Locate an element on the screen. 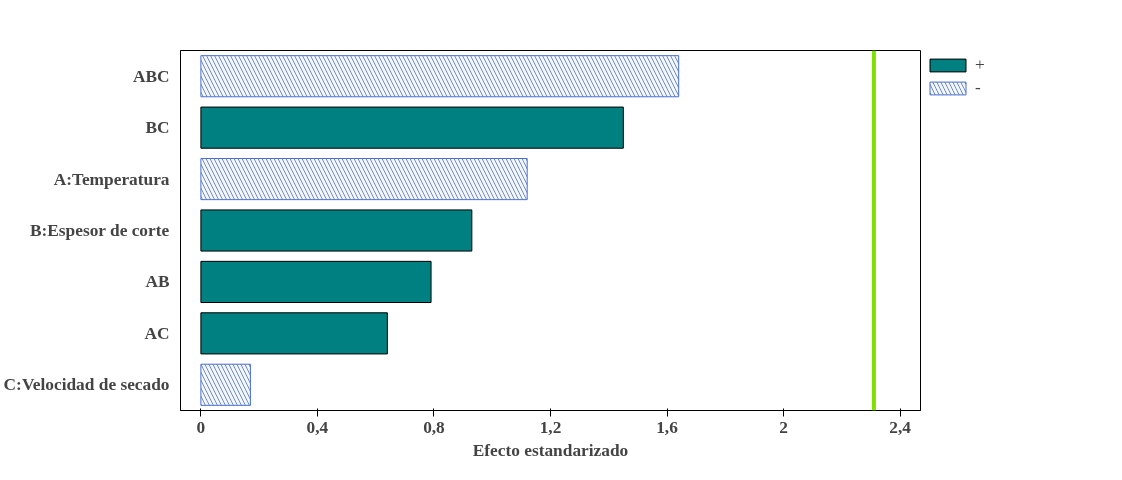  x-tick-label: 0 is located at coordinates (201, 427).